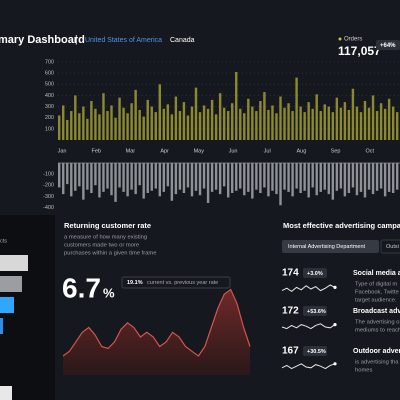 The image size is (400, 400). Describe the element at coordinates (49, 85) in the screenshot. I see `y-tick-label: 500` at that location.